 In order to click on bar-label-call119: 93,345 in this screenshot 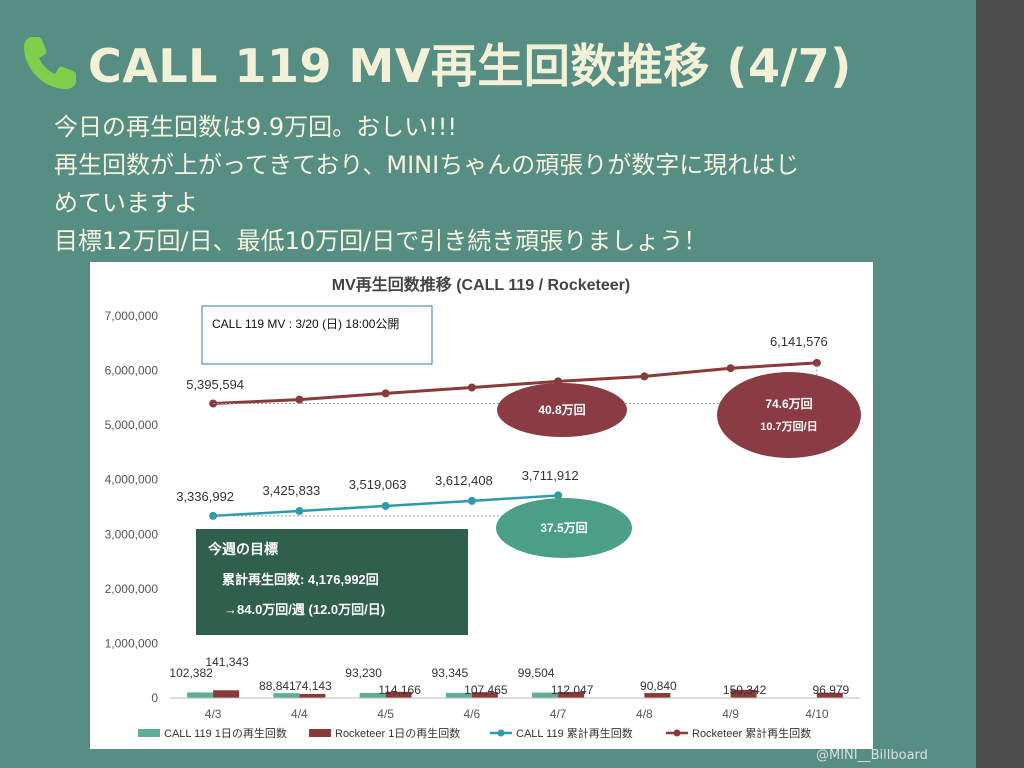, I will do `click(450, 673)`.